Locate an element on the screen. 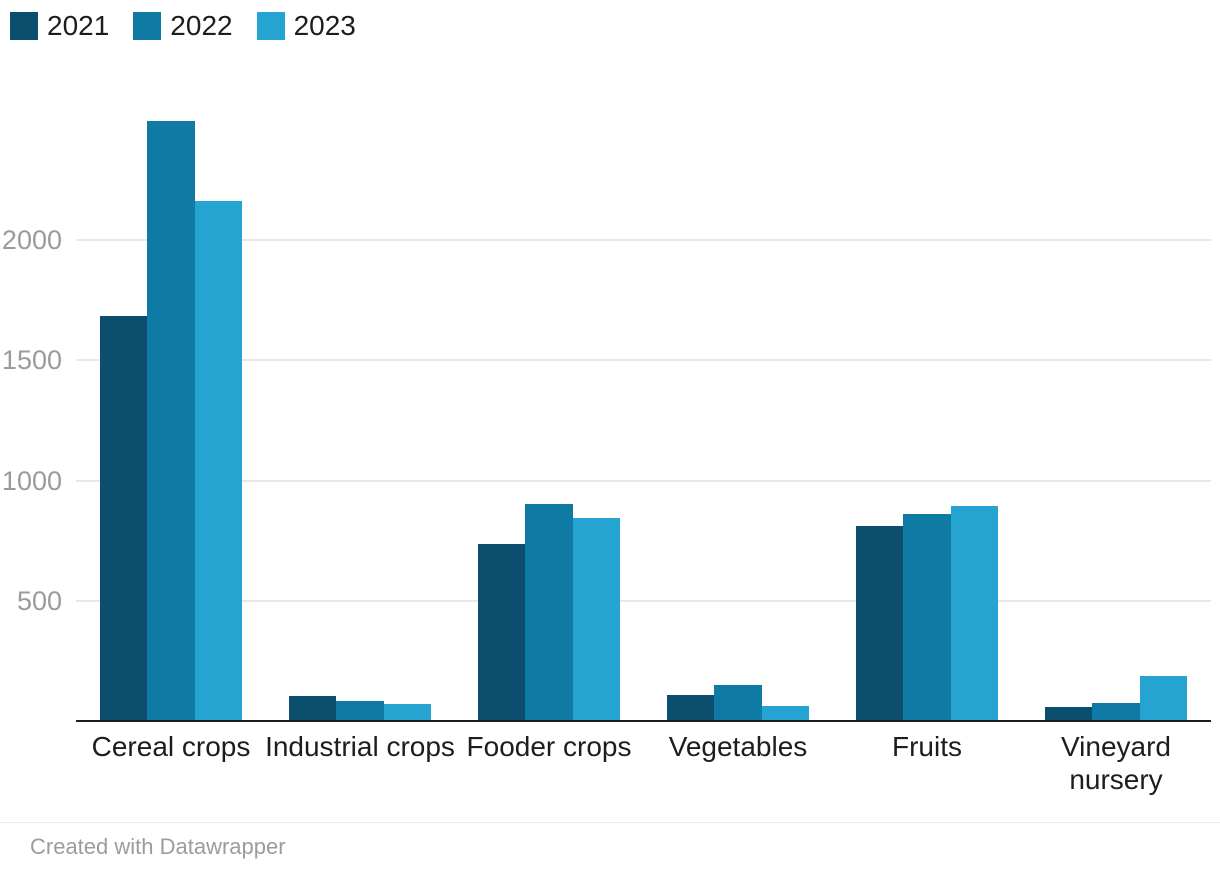 This screenshot has height=872, width=1220. bar-2023-fruits is located at coordinates (974, 613).